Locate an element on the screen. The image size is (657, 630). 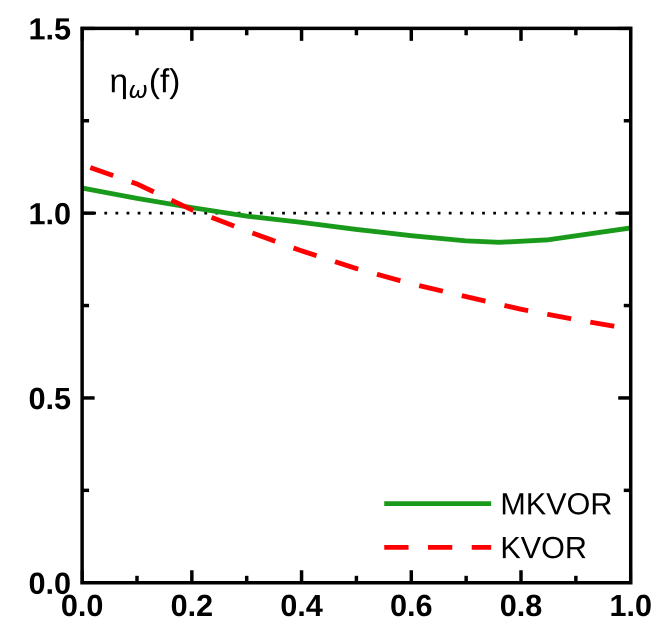
y-tick-label: 0.0 is located at coordinates (50, 583).